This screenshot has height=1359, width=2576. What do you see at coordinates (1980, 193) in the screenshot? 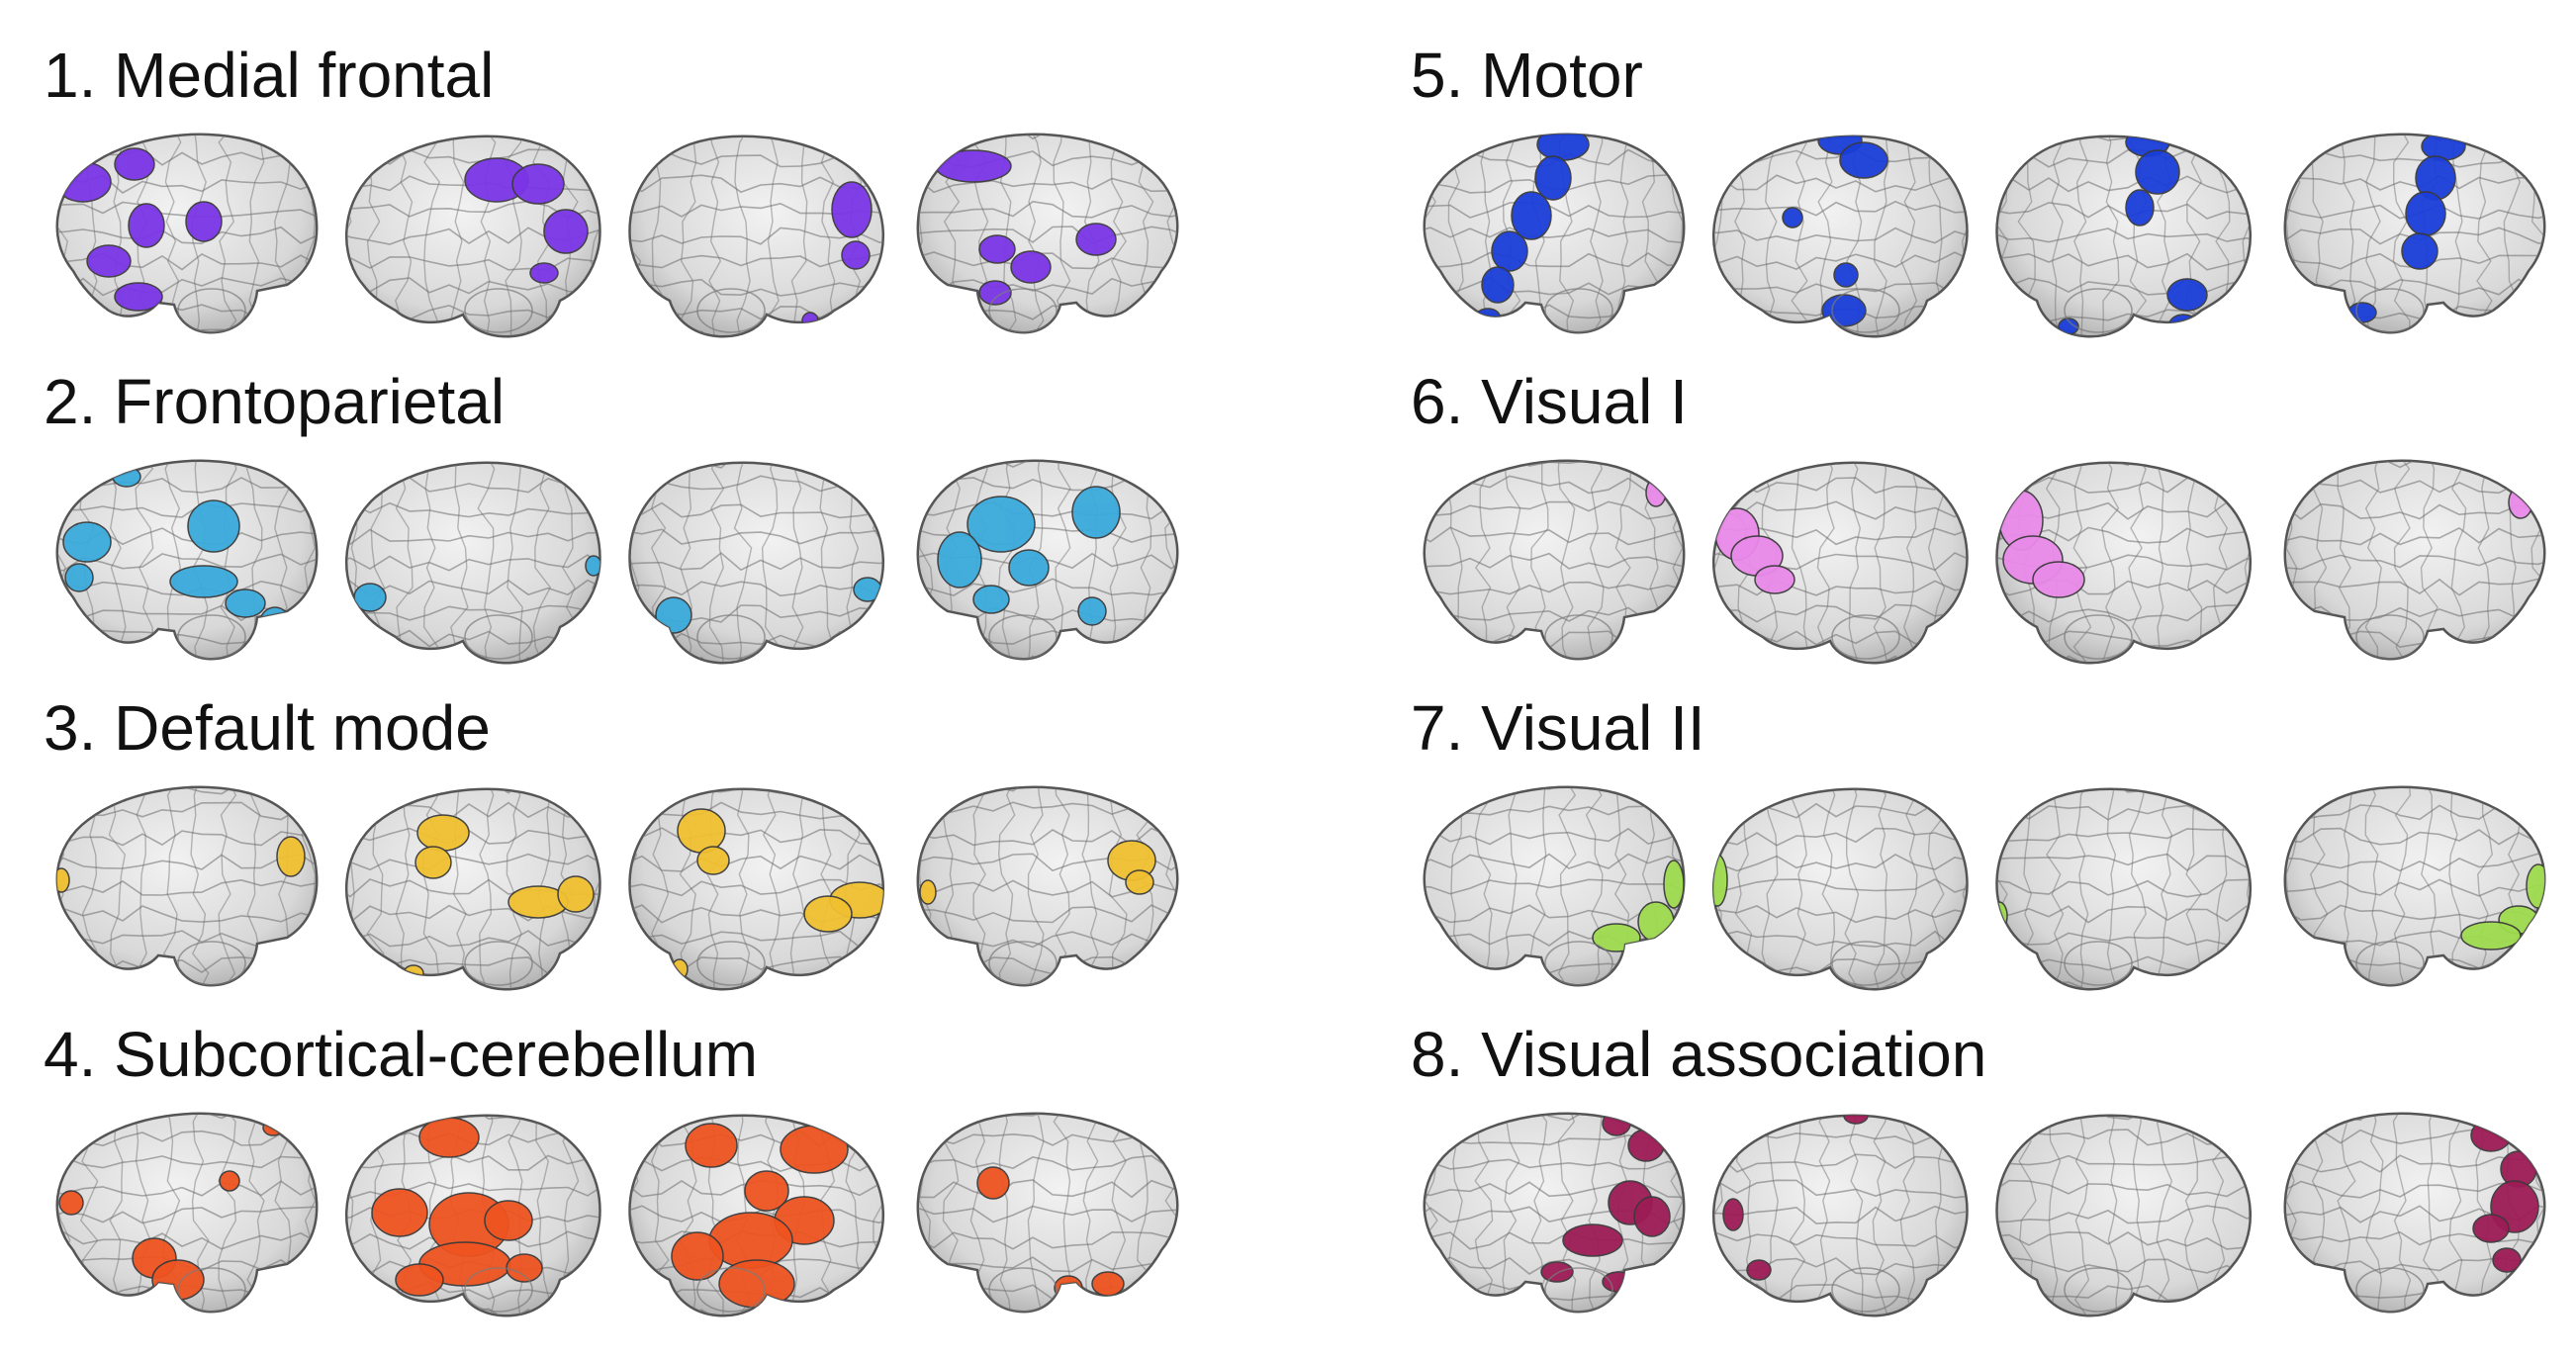
I see `panel-motor: 5. Motor` at bounding box center [1980, 193].